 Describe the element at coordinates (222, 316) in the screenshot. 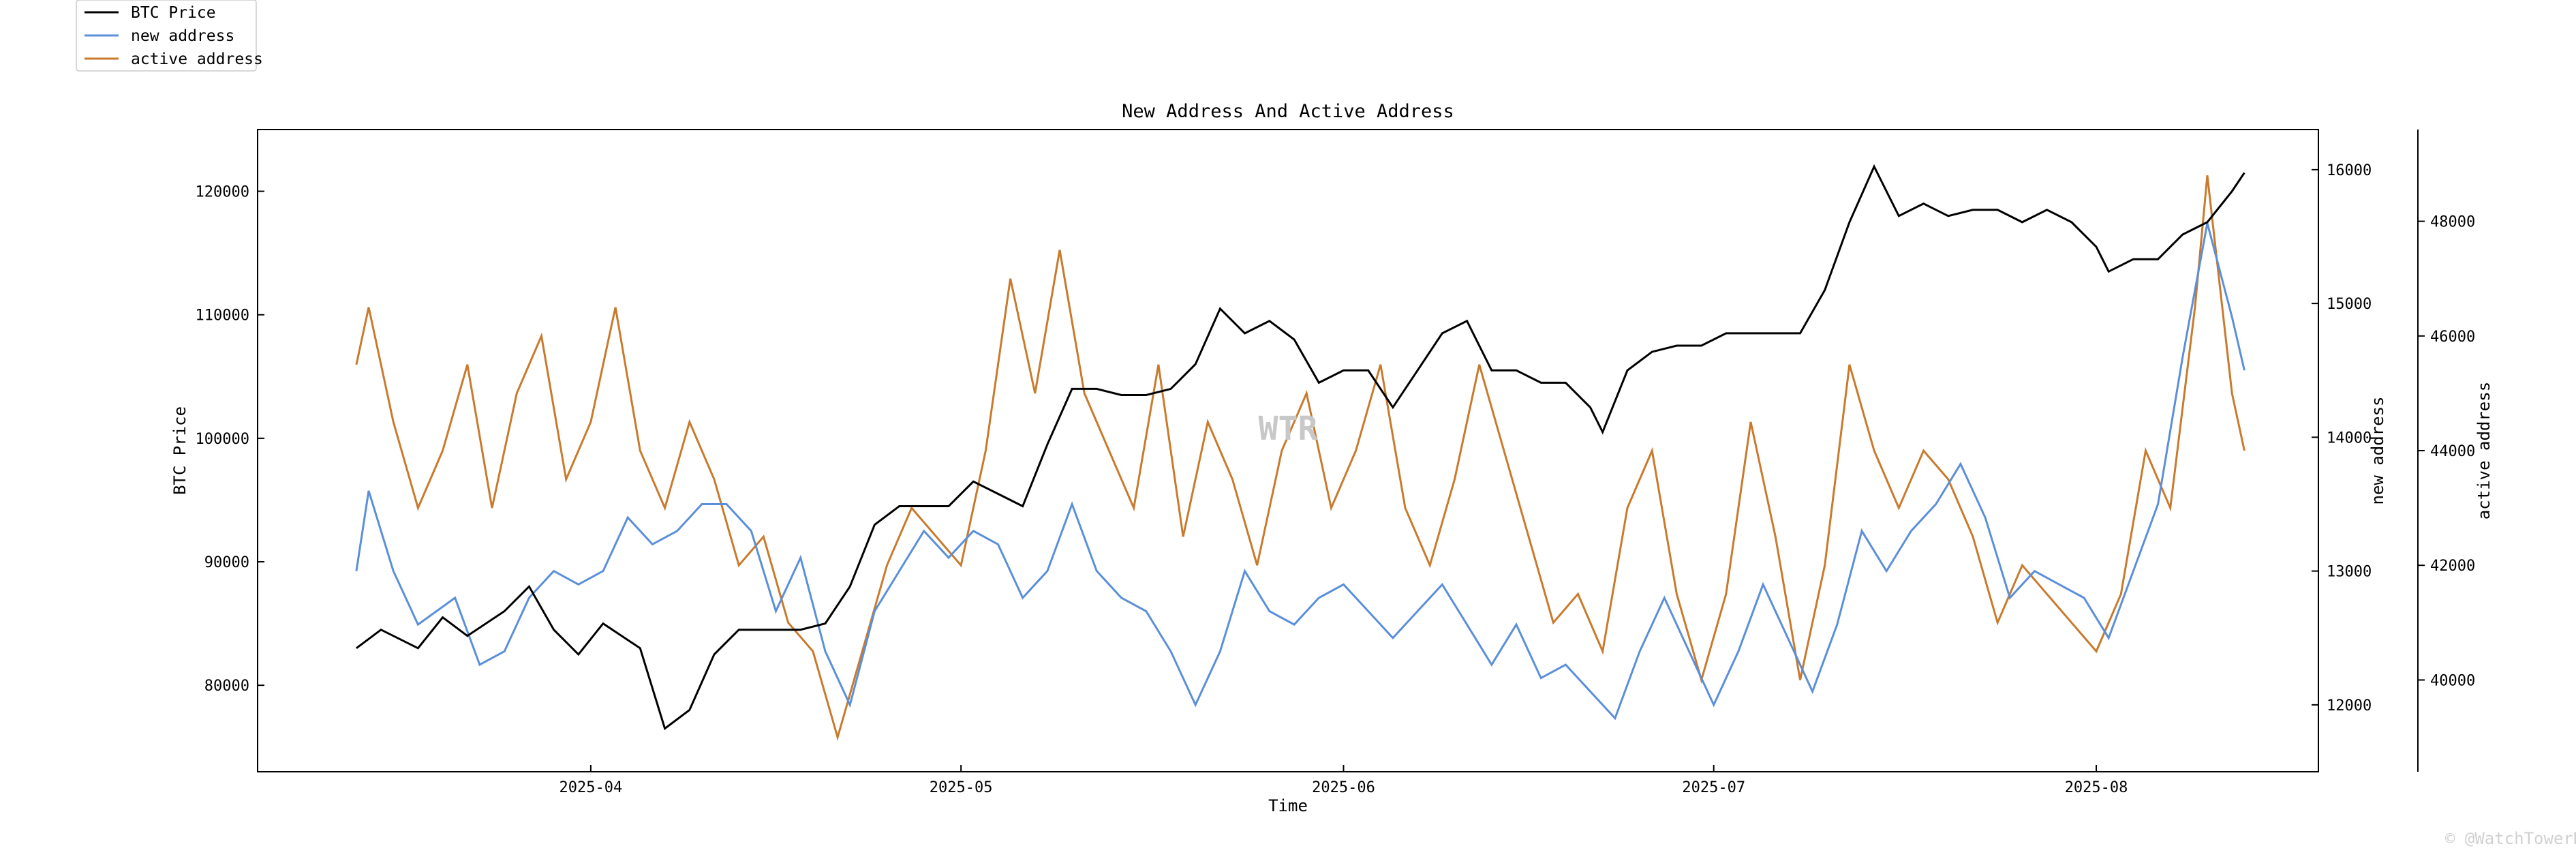

I see `btc-price-tick-label: 110000` at that location.